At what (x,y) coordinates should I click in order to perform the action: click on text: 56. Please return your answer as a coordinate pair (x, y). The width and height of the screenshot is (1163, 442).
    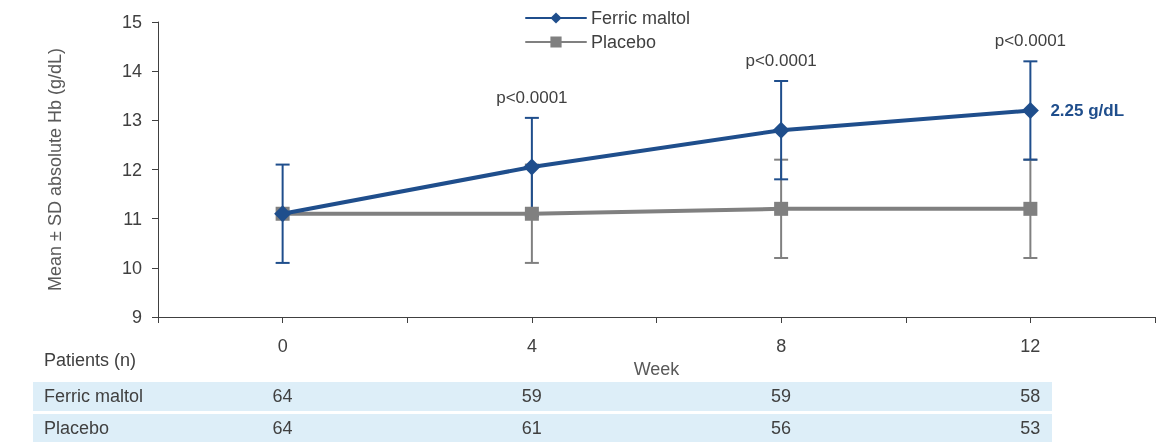
    Looking at the image, I should click on (781, 428).